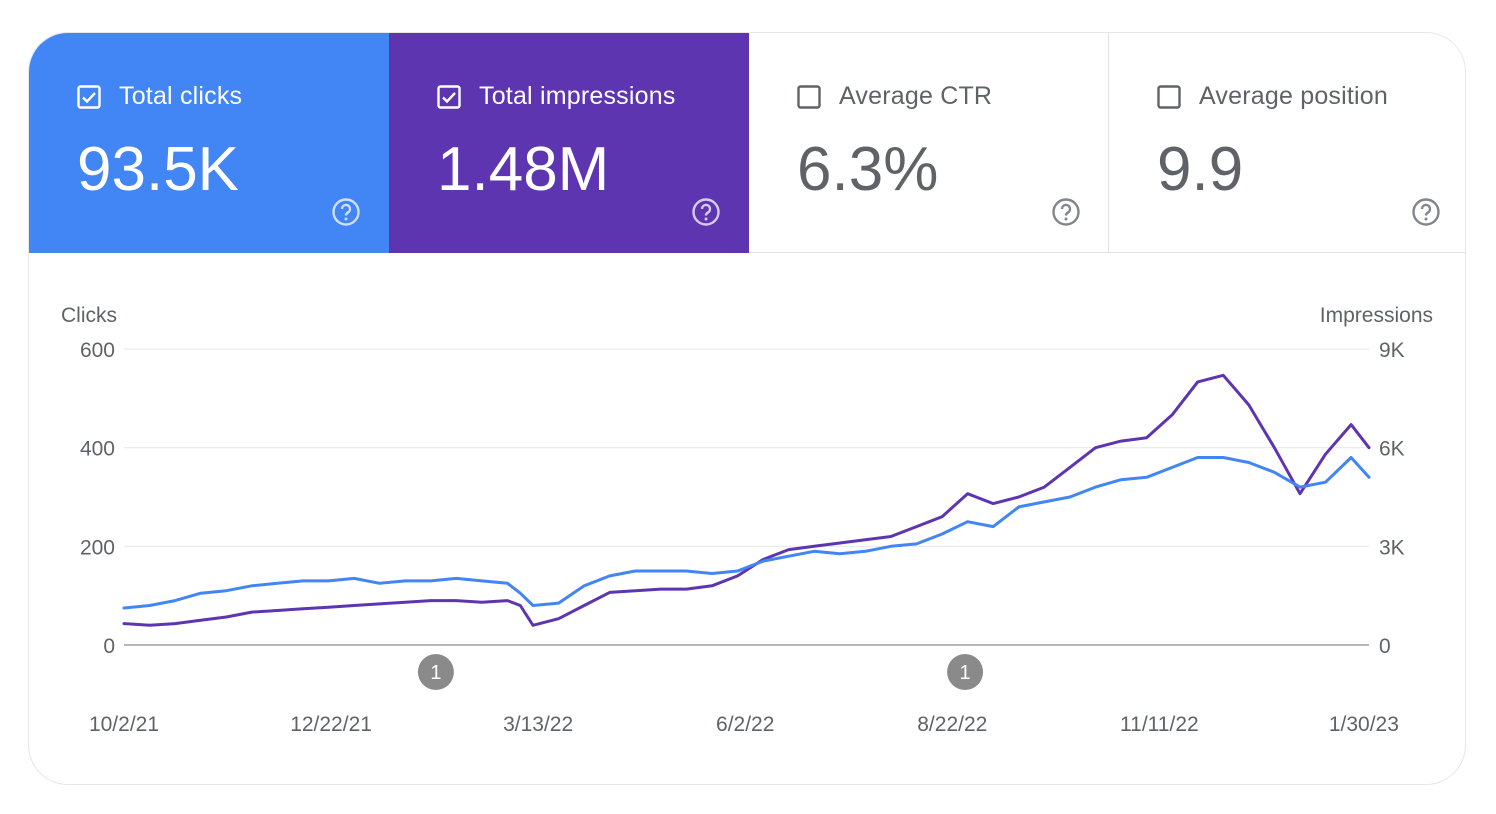 The image size is (1496, 814). Describe the element at coordinates (1364, 724) in the screenshot. I see `x-tick-label: 1/30/23` at that location.